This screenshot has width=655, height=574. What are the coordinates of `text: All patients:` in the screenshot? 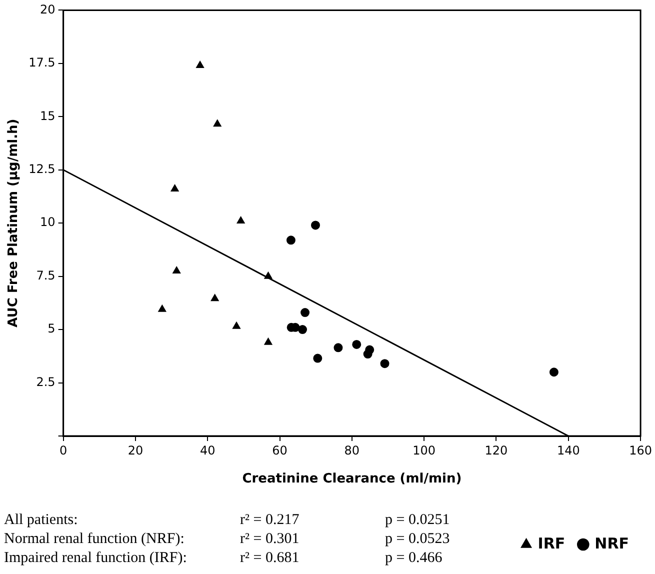 It's located at (41, 520).